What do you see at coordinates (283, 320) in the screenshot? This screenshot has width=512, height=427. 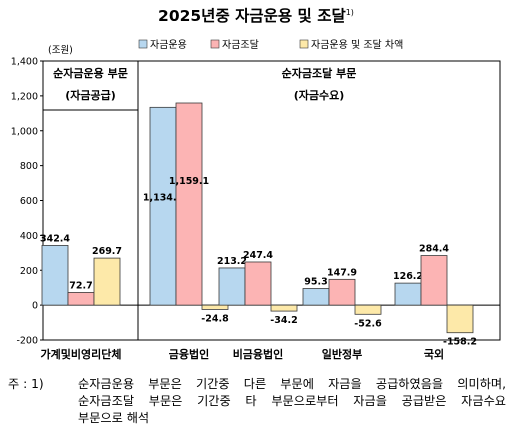 I see `data-label: -34.2` at bounding box center [283, 320].